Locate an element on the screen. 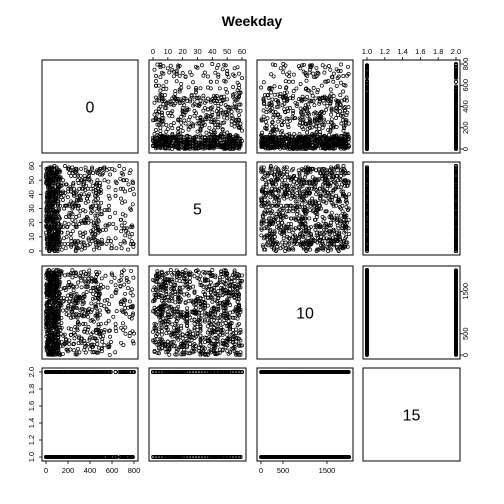 Image resolution: width=504 pixels, height=504 pixels. x-tick-label-top-c4-1: 1.2 is located at coordinates (385, 51).